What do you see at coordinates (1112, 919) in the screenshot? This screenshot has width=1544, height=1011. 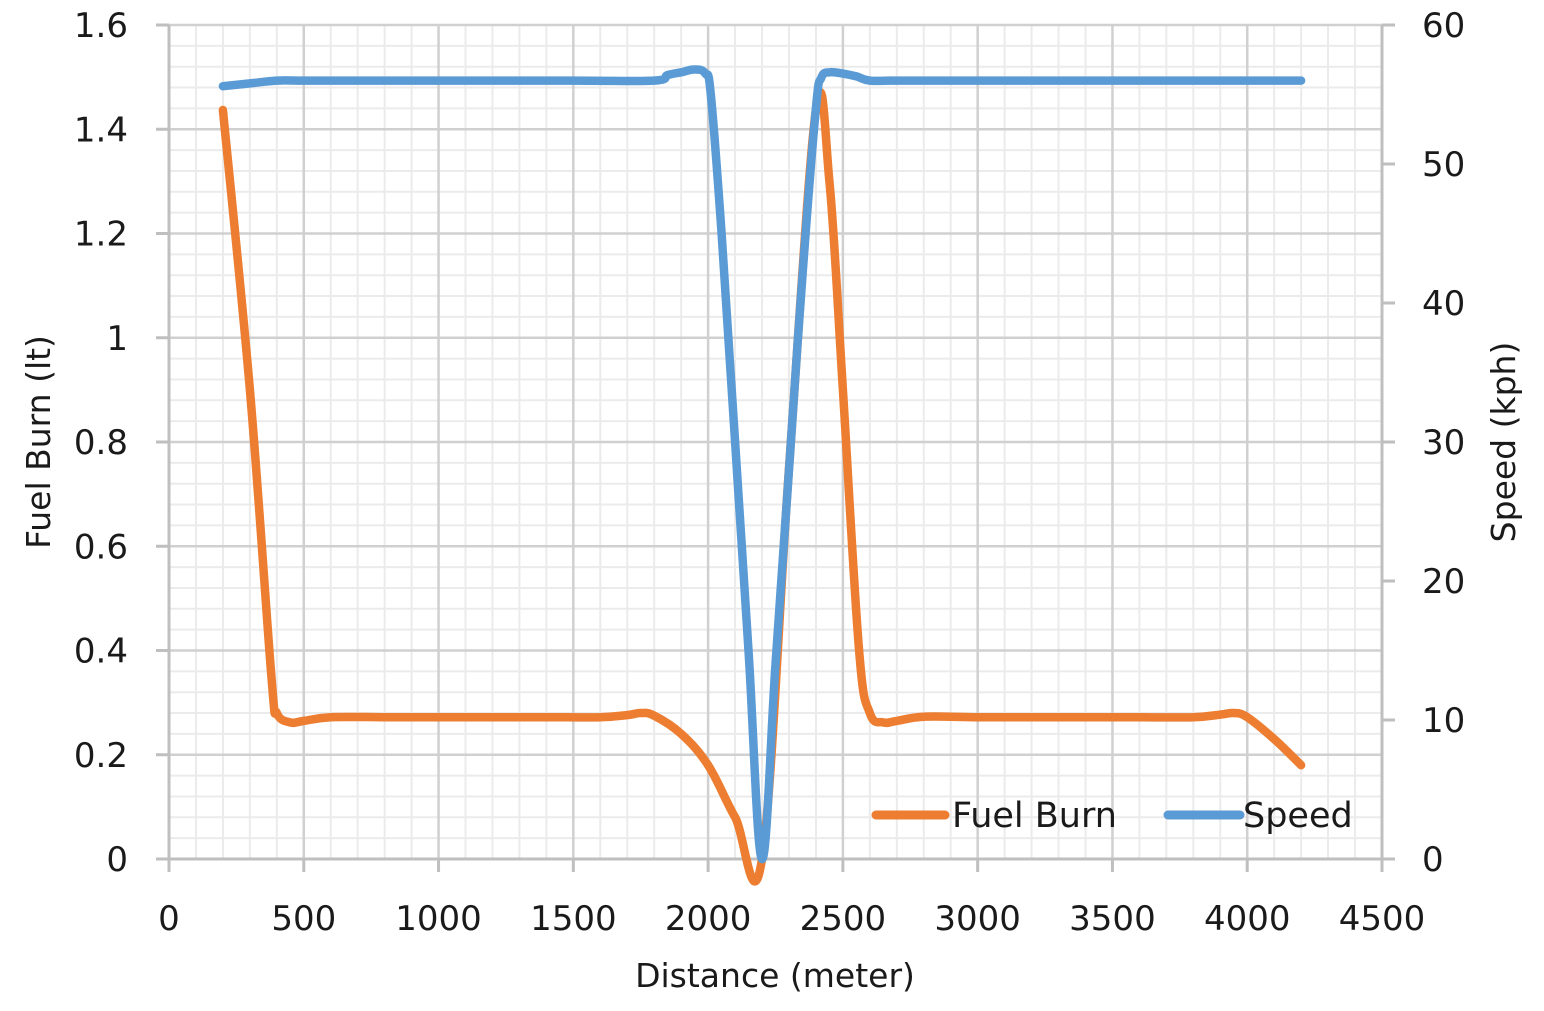 I see `x-tick-label: 3500` at bounding box center [1112, 919].